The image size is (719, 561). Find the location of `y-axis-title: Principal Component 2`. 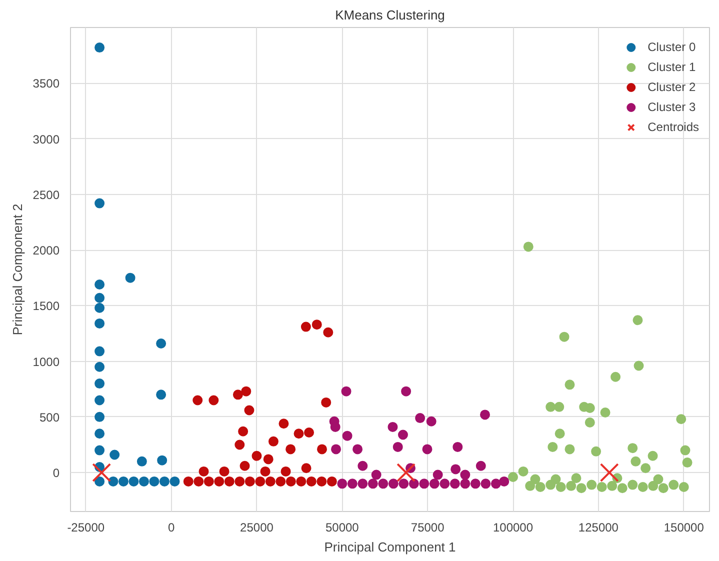

y-axis-title: Principal Component 2 is located at coordinates (17, 270).